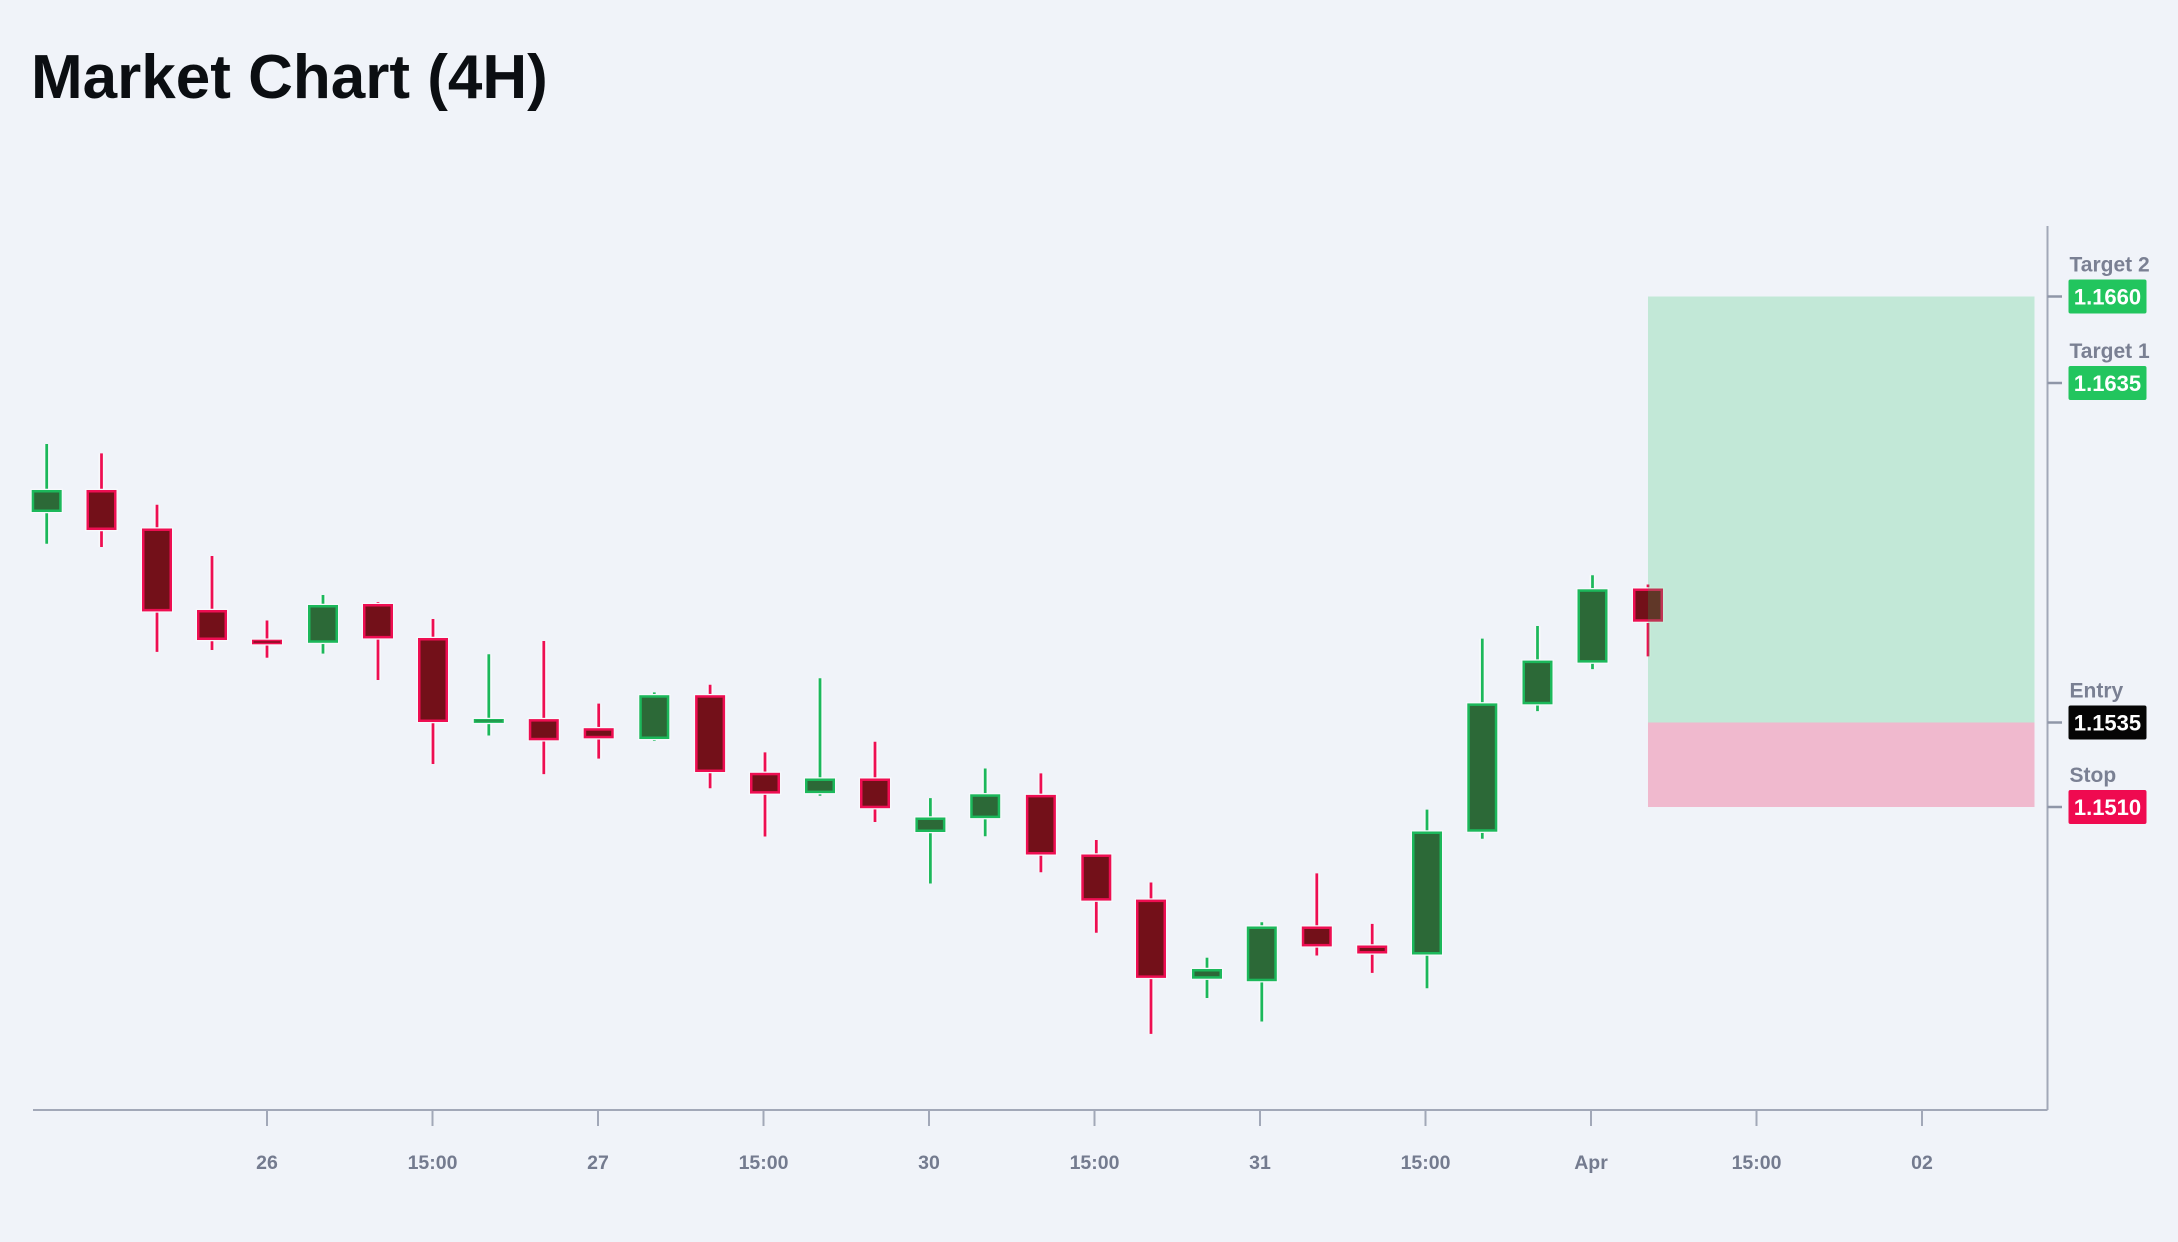  I want to click on svg-text: 26, so click(267, 1163).